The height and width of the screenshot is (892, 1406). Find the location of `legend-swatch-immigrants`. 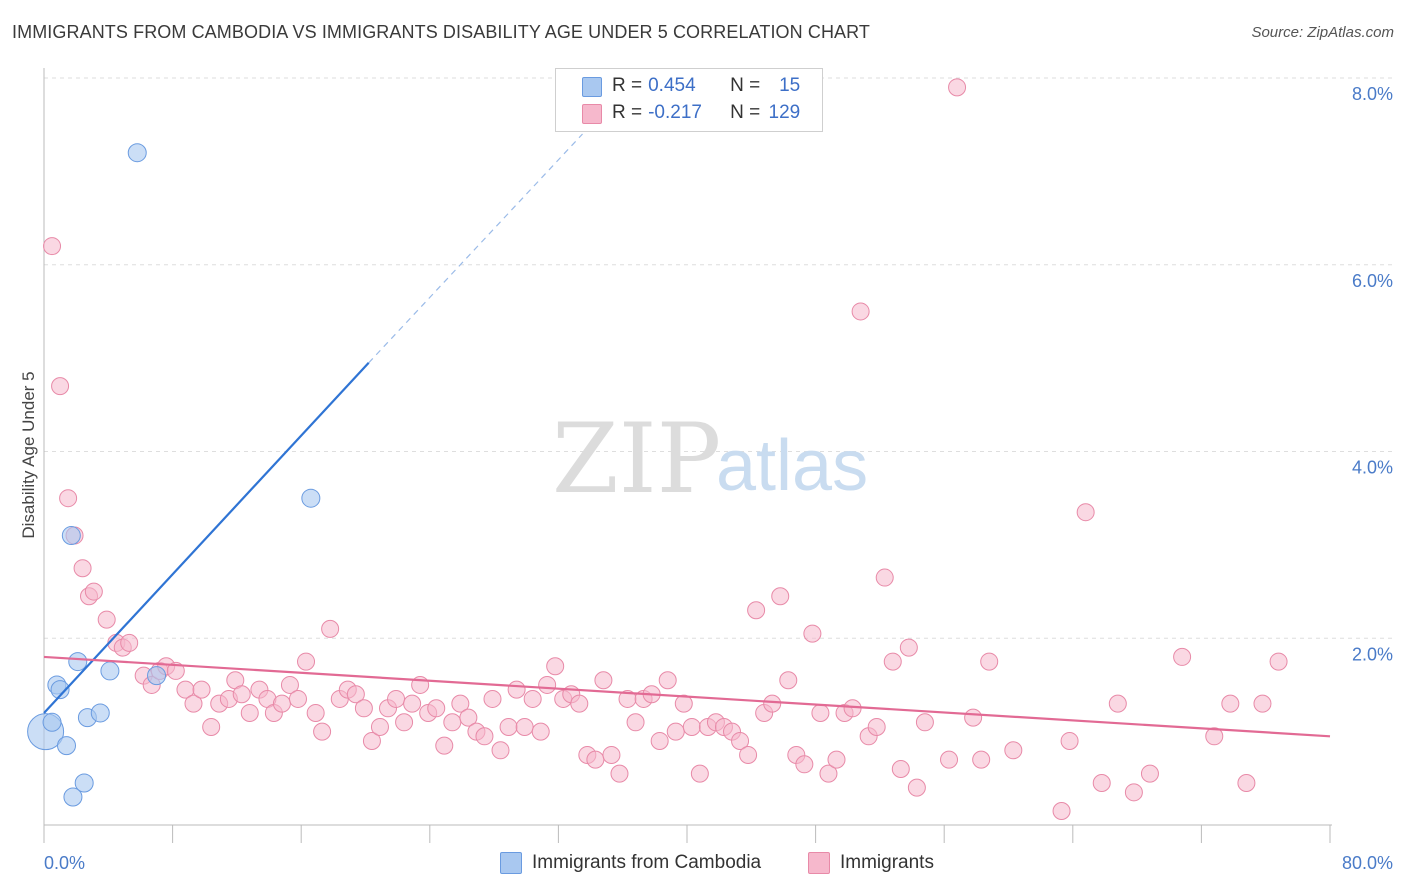

legend-swatch-immigrants is located at coordinates (592, 114).